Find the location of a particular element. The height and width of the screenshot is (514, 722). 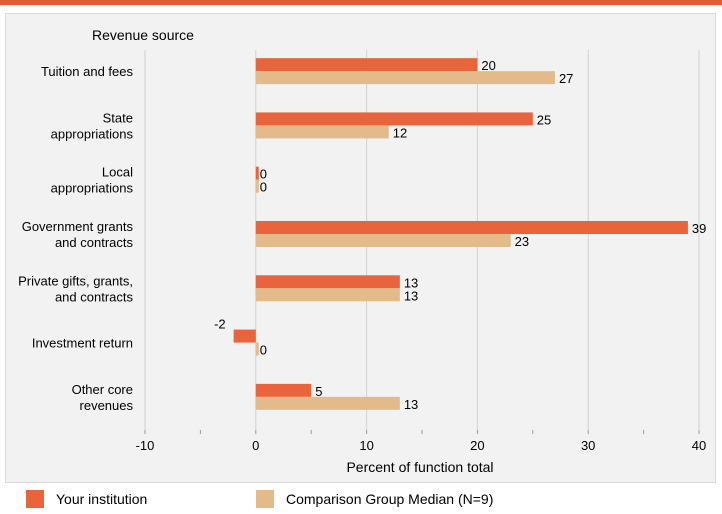

x-tick-label: 30 is located at coordinates (588, 445).